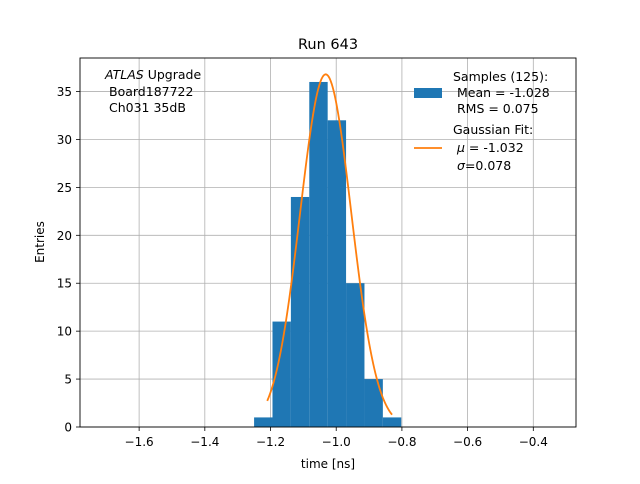 This screenshot has width=640, height=484. I want to click on fit-line, so click(329, 244).